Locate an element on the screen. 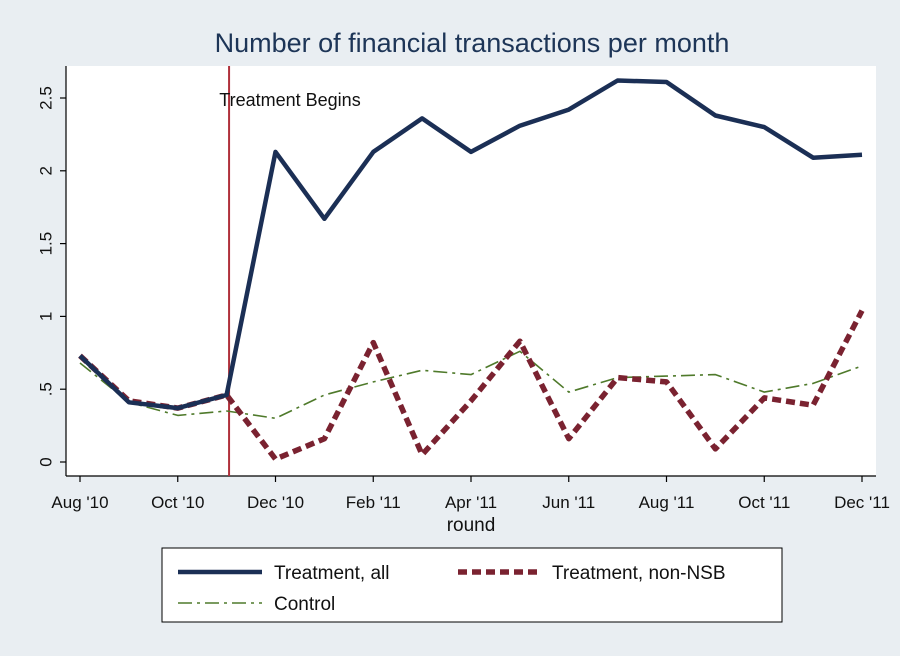 The width and height of the screenshot is (900, 656). x-tick-label: Aug '10 is located at coordinates (79, 502).